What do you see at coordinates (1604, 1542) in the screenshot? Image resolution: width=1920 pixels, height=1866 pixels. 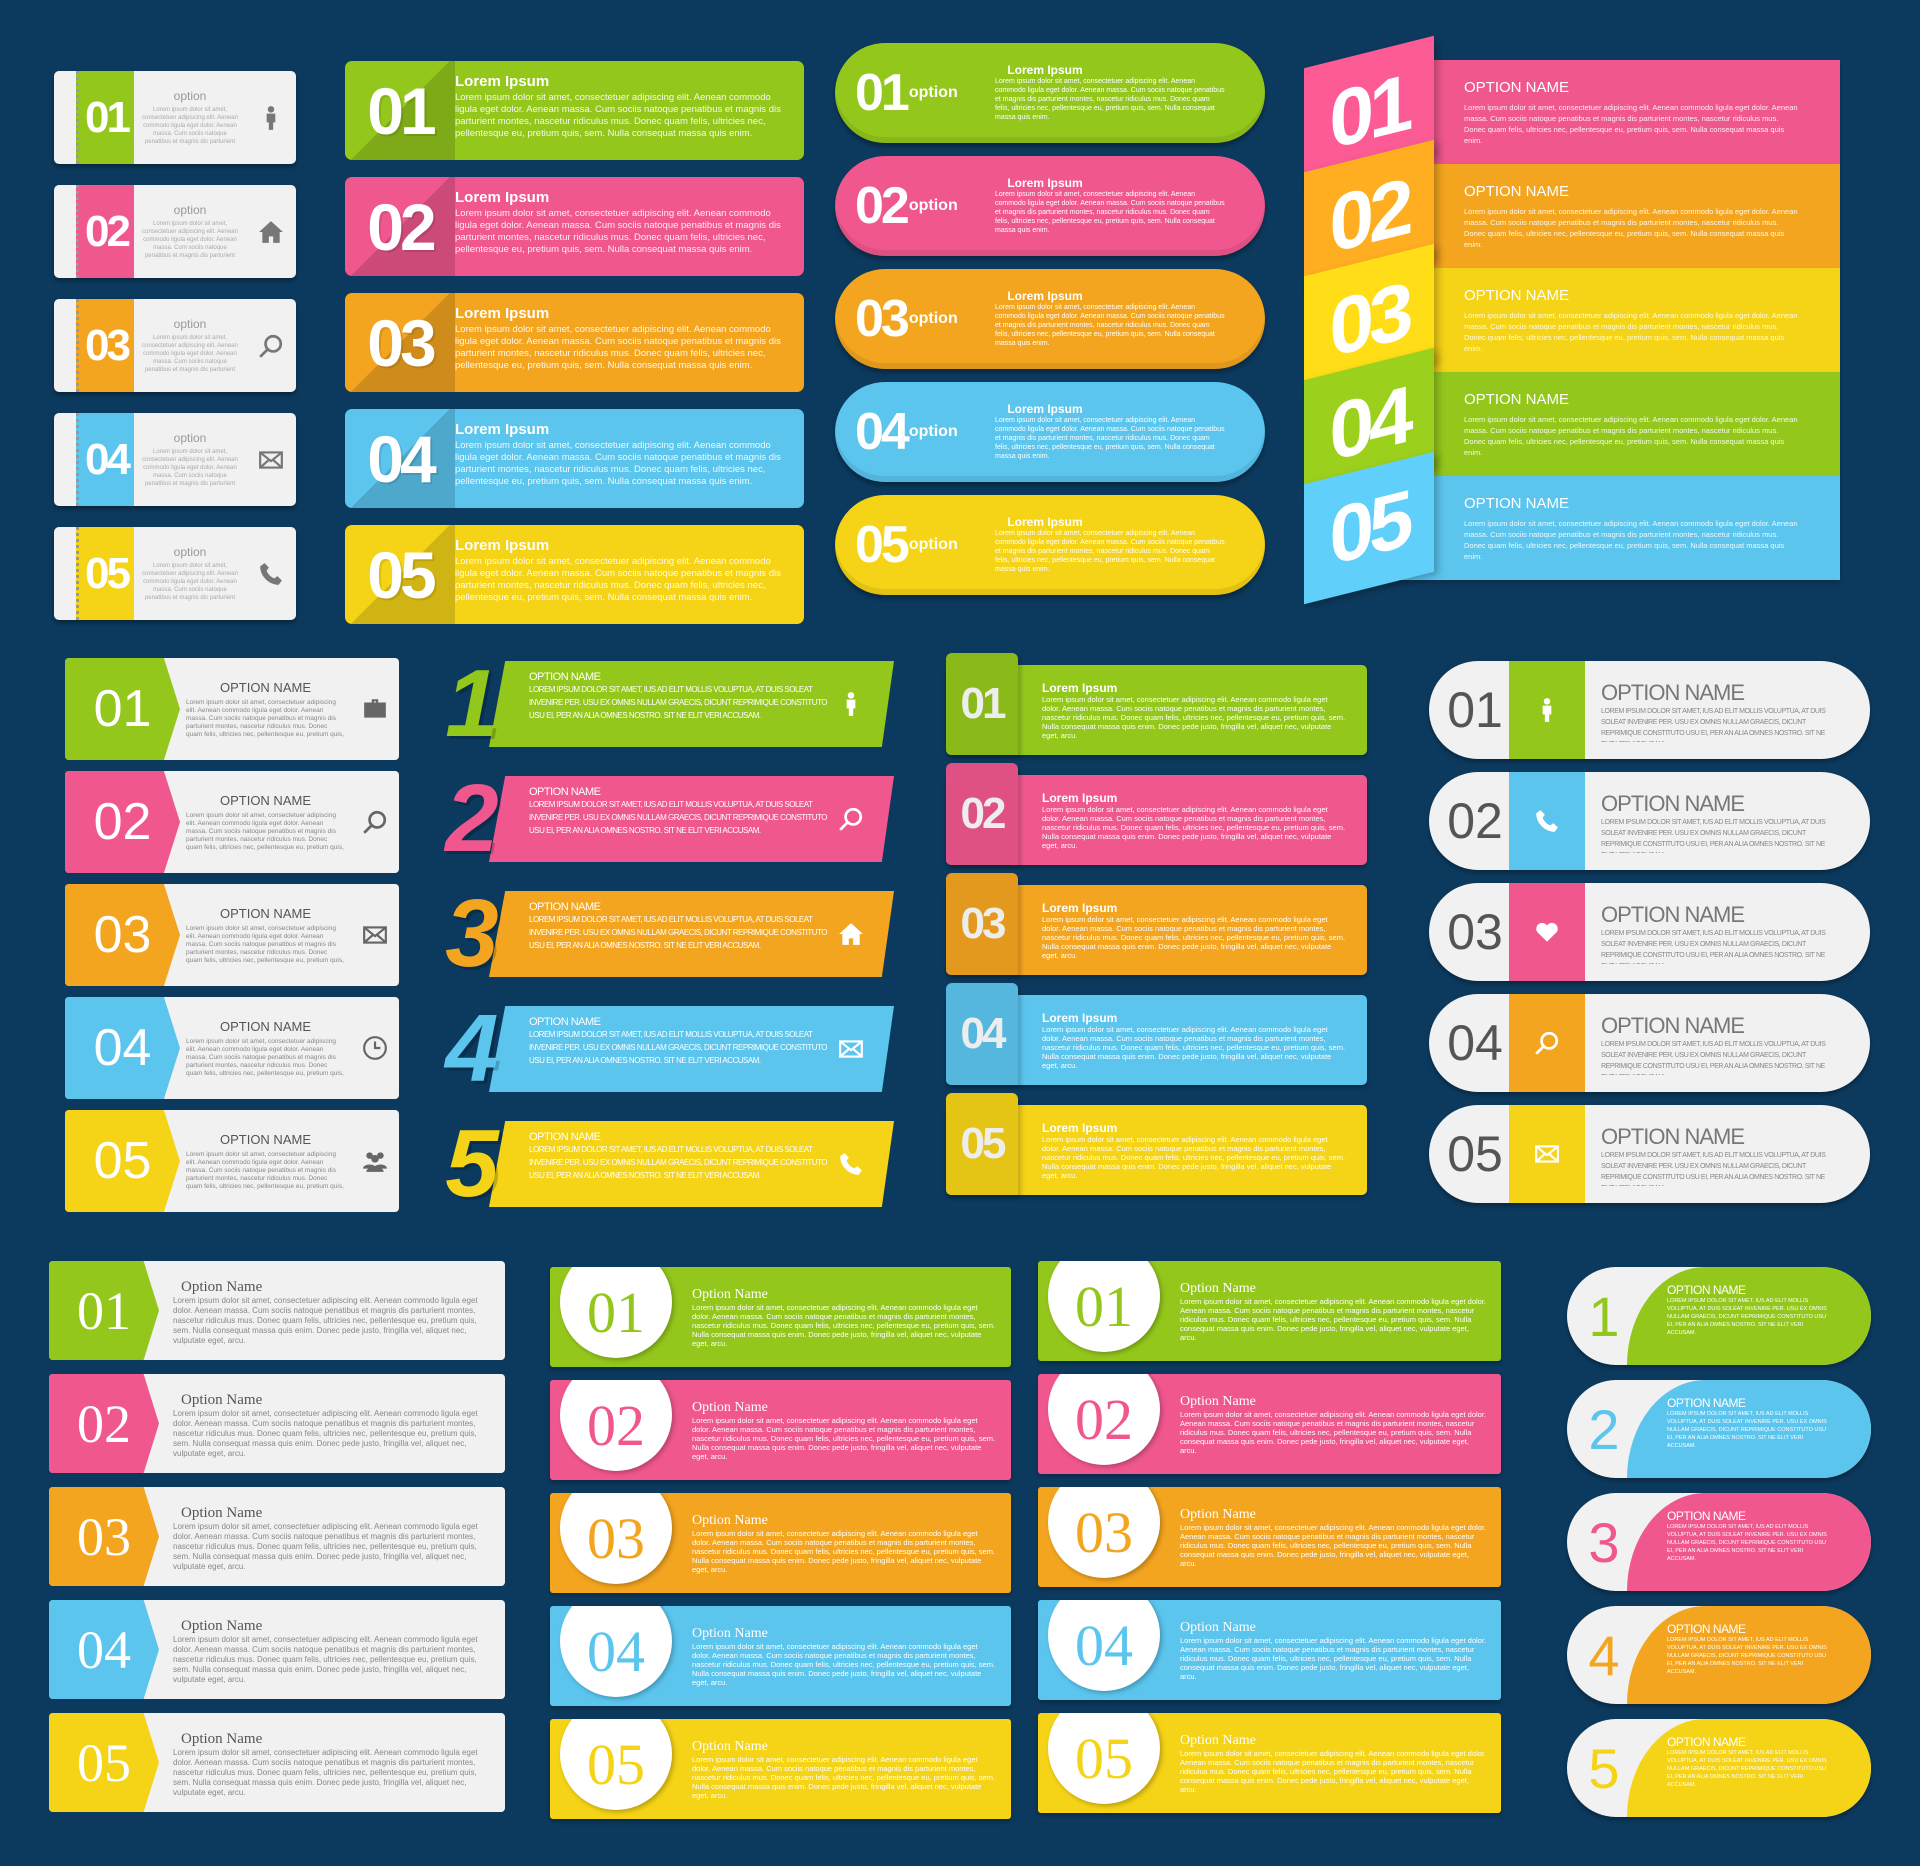 I see `option-number-text: 3` at bounding box center [1604, 1542].